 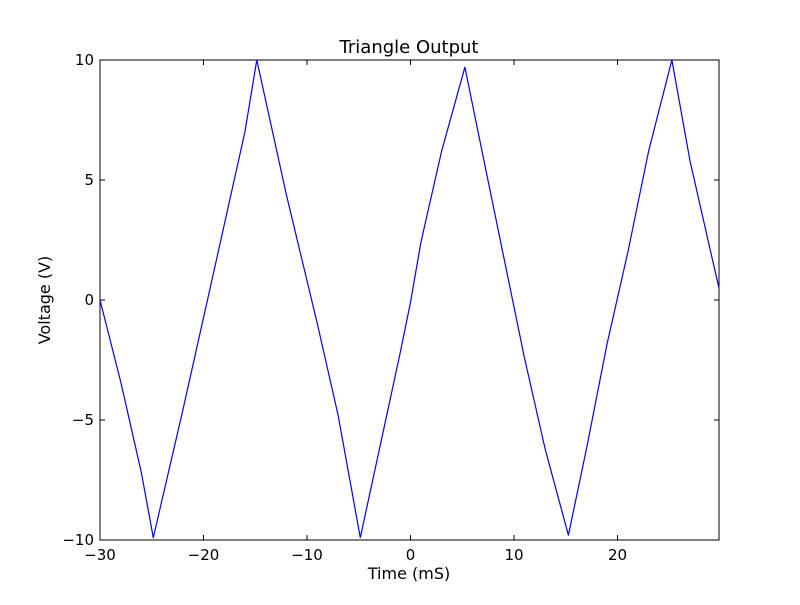 I want to click on x-axis-title: Time (mS), so click(x=408, y=573).